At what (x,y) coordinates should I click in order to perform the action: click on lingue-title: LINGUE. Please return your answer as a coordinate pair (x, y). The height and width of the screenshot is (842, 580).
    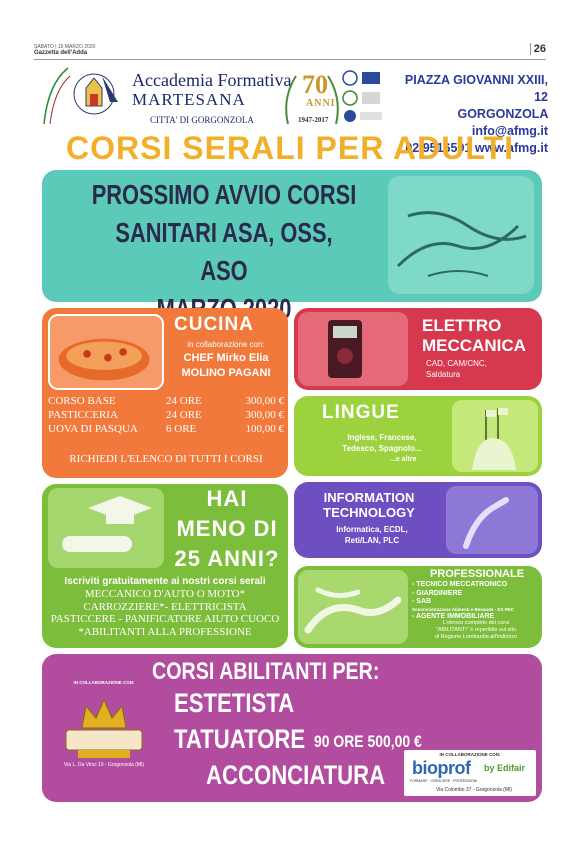
    Looking at the image, I should click on (361, 412).